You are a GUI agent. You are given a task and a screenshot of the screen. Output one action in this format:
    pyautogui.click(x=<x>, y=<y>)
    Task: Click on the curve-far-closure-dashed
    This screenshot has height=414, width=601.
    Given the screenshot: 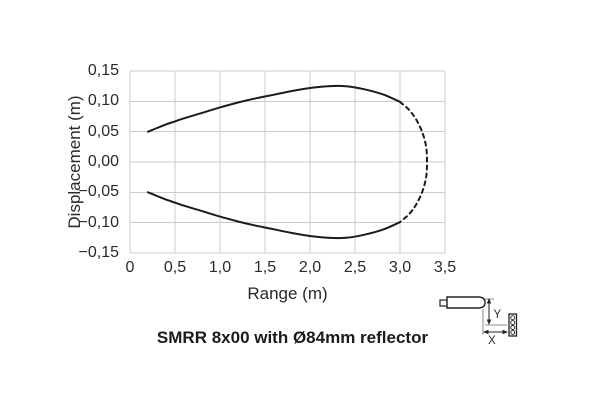 What is the action you would take?
    pyautogui.click(x=414, y=162)
    